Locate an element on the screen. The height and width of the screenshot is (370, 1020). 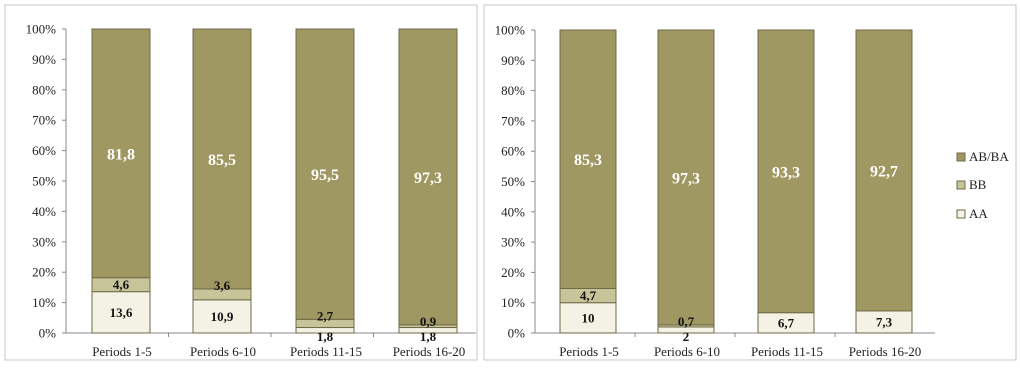
data-label: 4,7 is located at coordinates (588, 295).